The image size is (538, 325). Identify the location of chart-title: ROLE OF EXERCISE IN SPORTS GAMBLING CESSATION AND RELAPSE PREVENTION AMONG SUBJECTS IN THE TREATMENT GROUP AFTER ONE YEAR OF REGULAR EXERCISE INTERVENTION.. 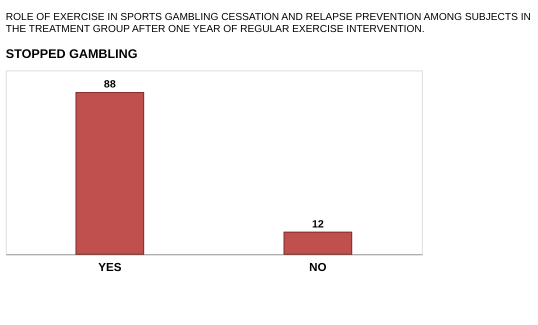
(268, 24).